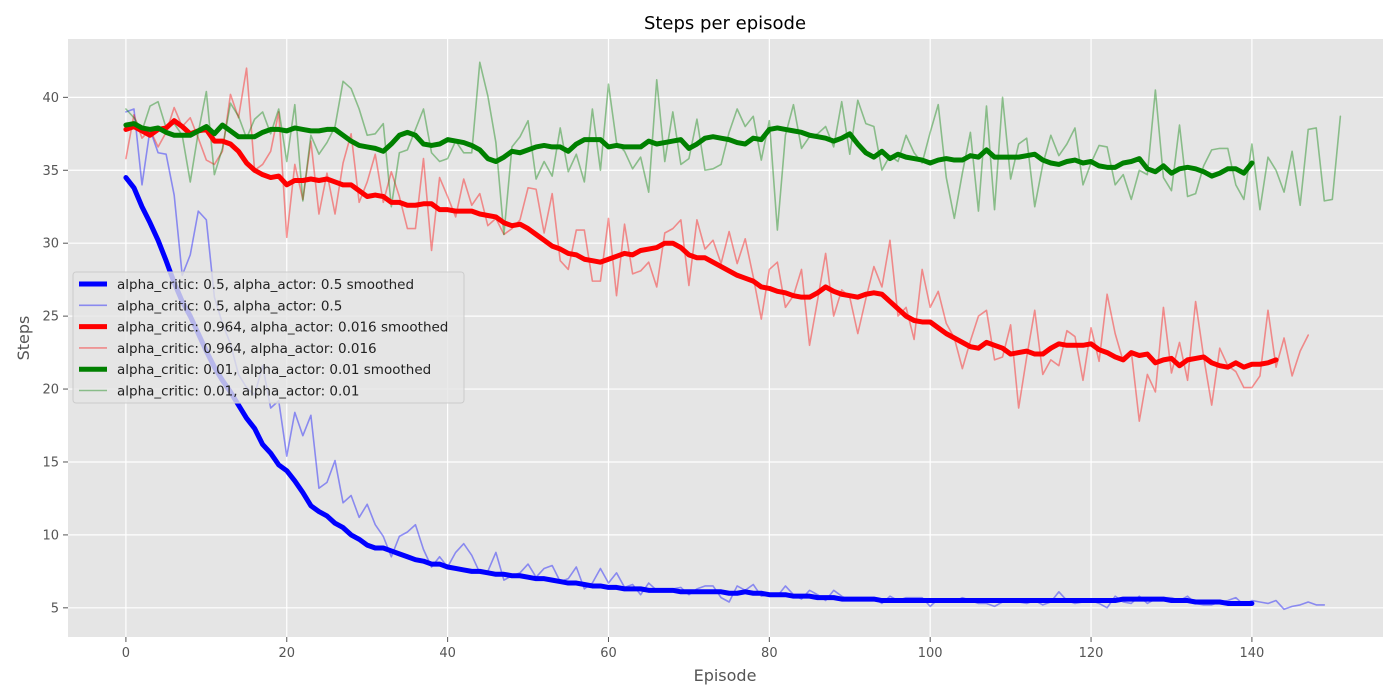 Image resolution: width=1400 pixels, height=700 pixels. What do you see at coordinates (247, 349) in the screenshot?
I see `legend-label-3: alpha_critic: 0.964, alpha_actor: 0.016` at bounding box center [247, 349].